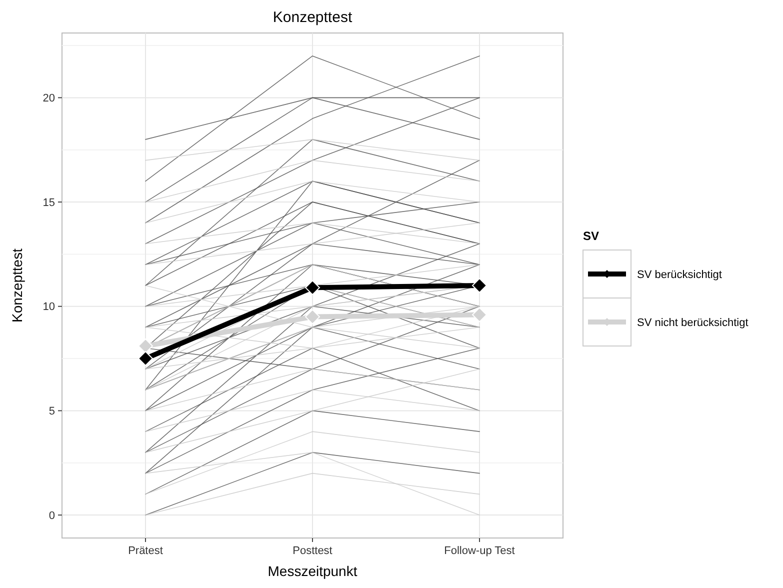  What do you see at coordinates (48, 202) in the screenshot?
I see `y-tick-label: 15` at bounding box center [48, 202].